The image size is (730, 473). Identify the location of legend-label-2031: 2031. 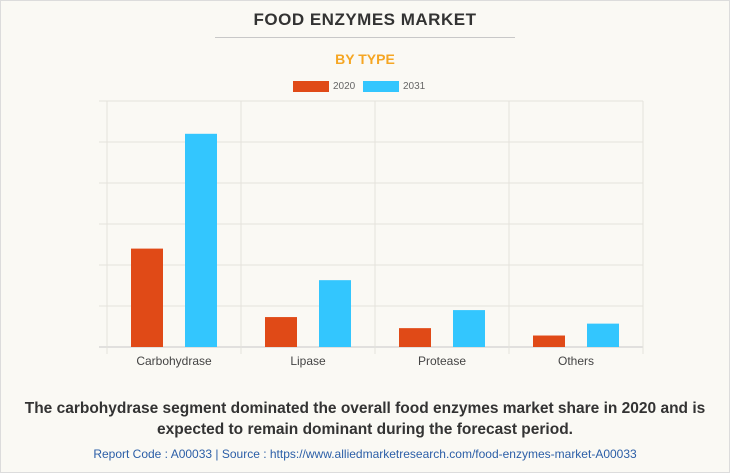
(414, 86).